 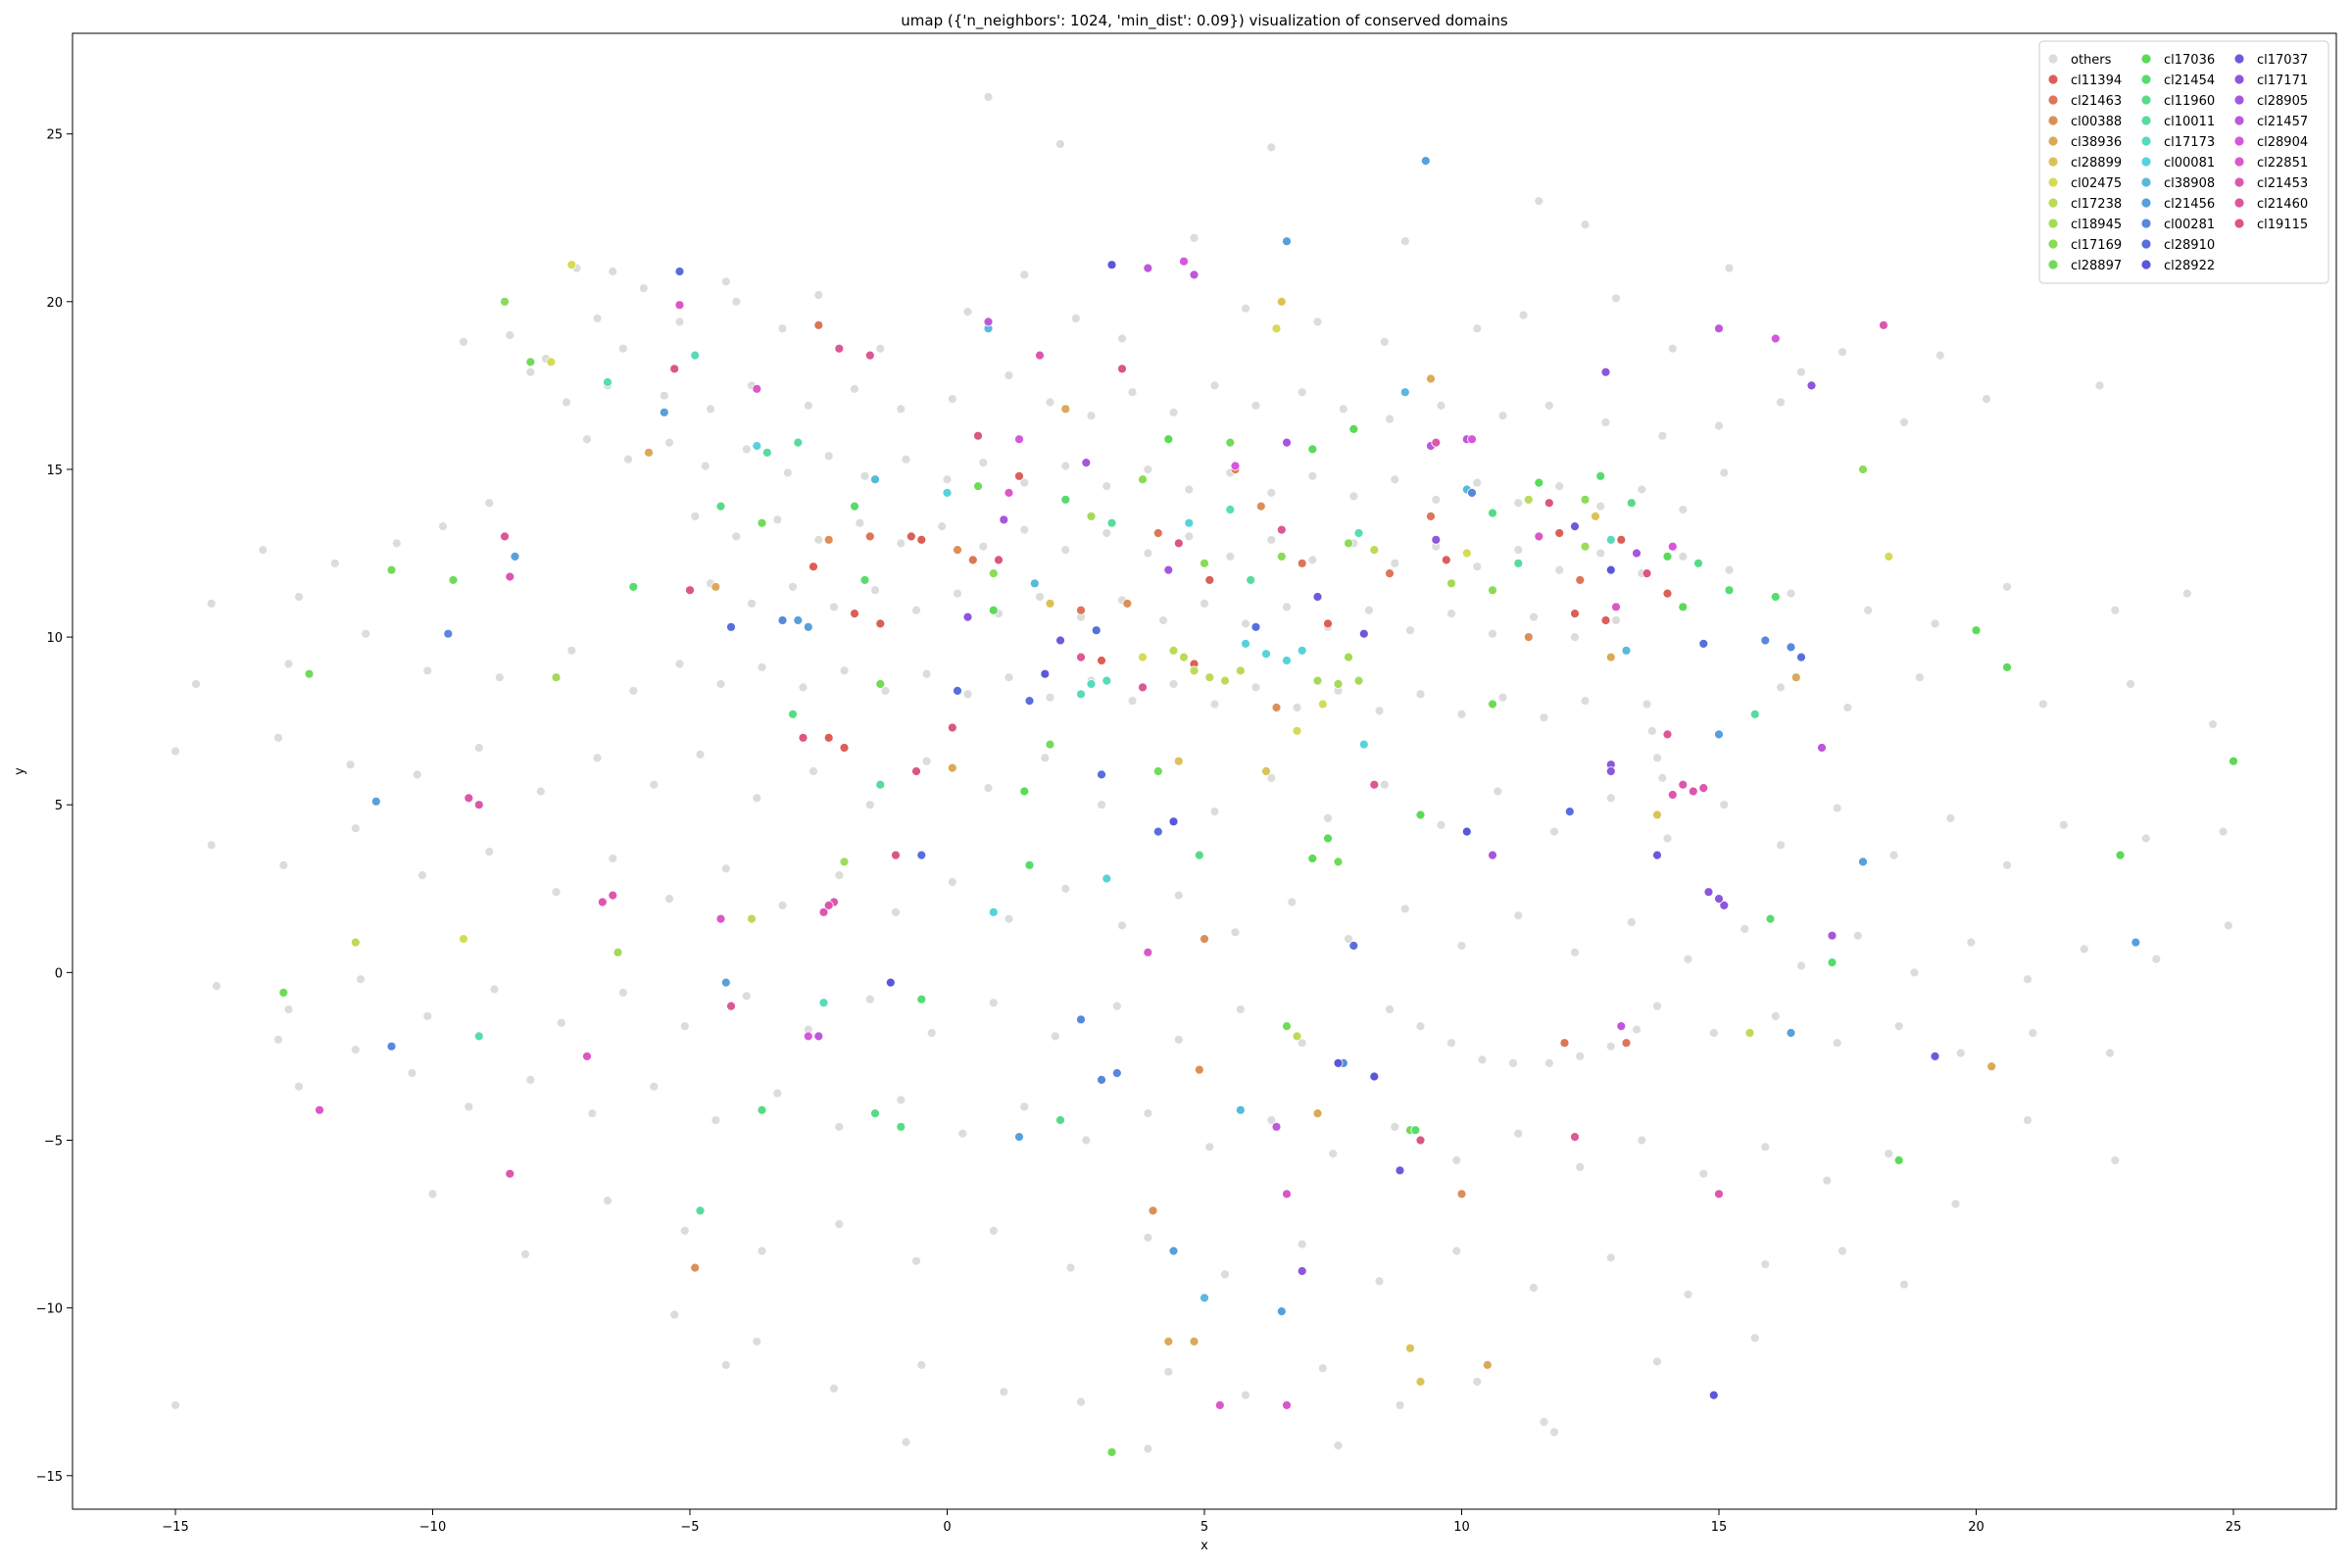 What do you see at coordinates (1420, 1140) in the screenshot?
I see `point-cl19115` at bounding box center [1420, 1140].